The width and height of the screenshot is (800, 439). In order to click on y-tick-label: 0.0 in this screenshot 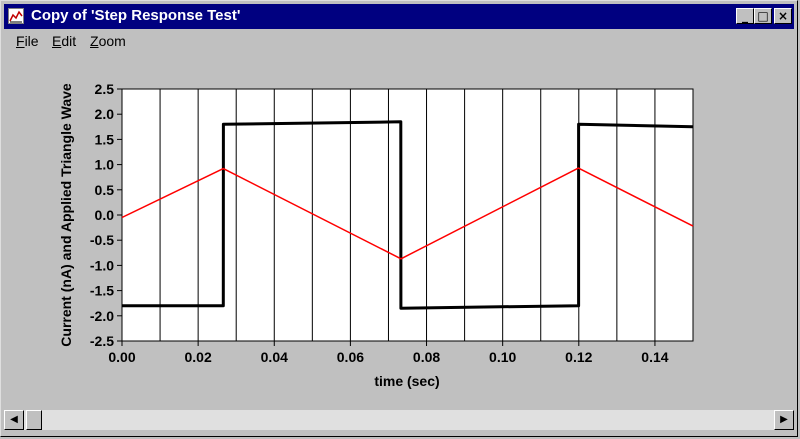, I will do `click(105, 215)`.